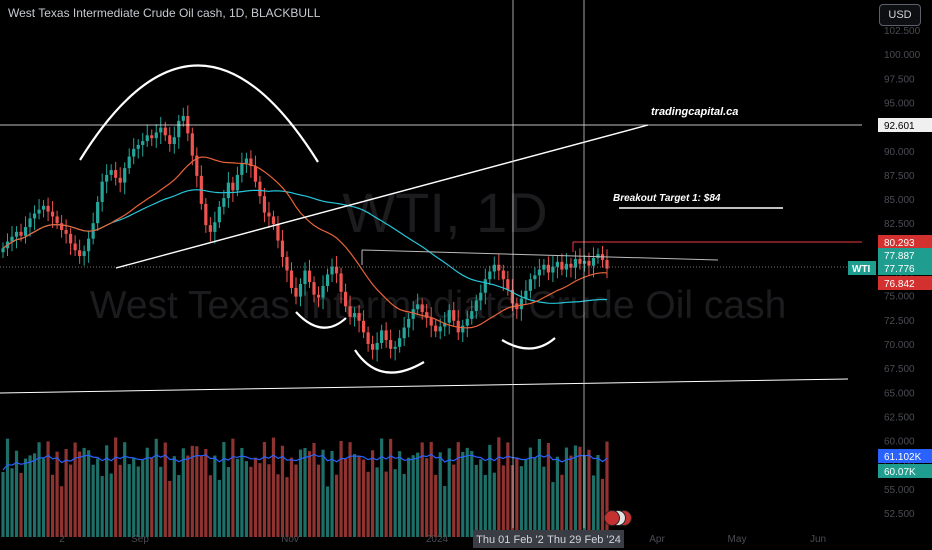  What do you see at coordinates (618, 518) in the screenshot?
I see `us-flag-icon` at bounding box center [618, 518].